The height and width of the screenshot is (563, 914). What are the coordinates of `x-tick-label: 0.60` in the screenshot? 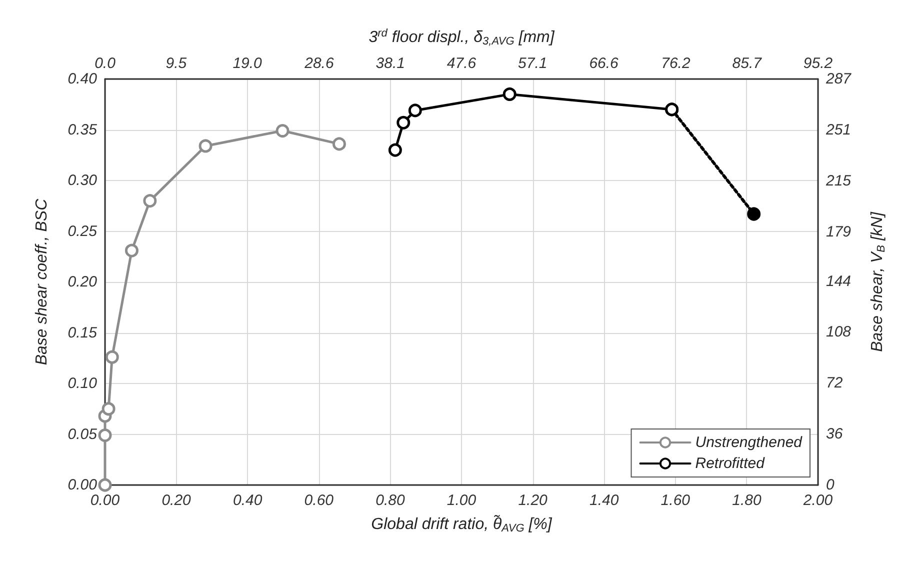 It's located at (319, 500).